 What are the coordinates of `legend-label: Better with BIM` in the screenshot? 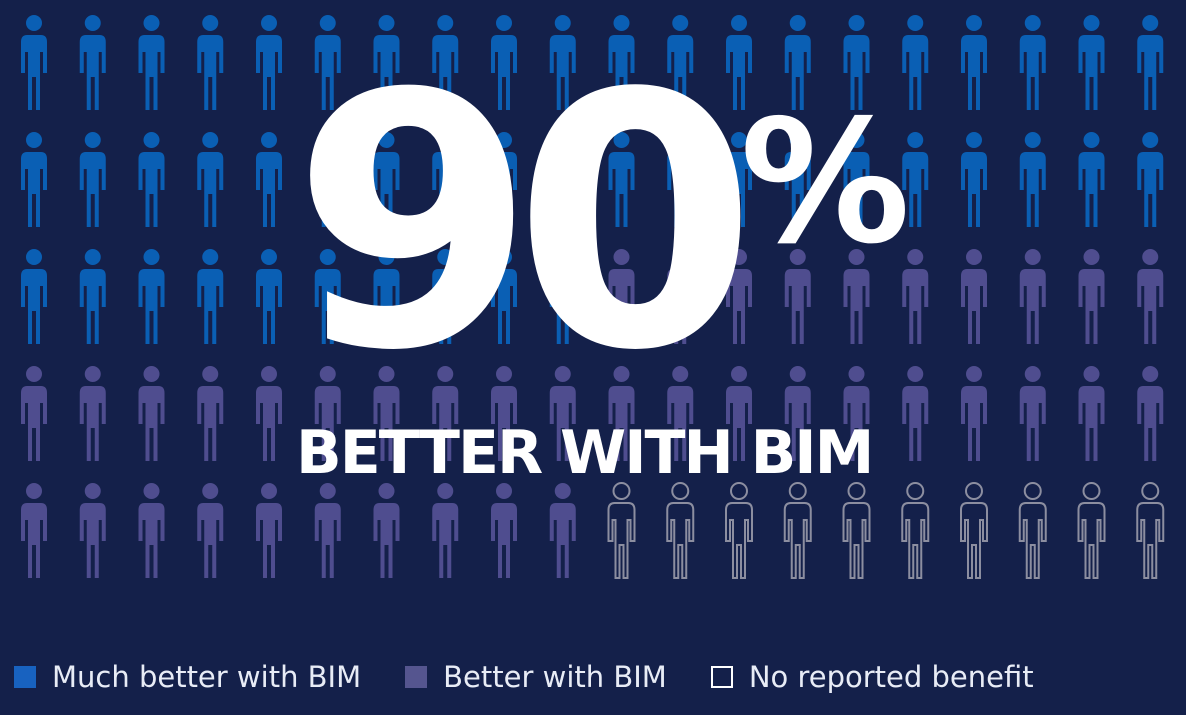 It's located at (555, 677).